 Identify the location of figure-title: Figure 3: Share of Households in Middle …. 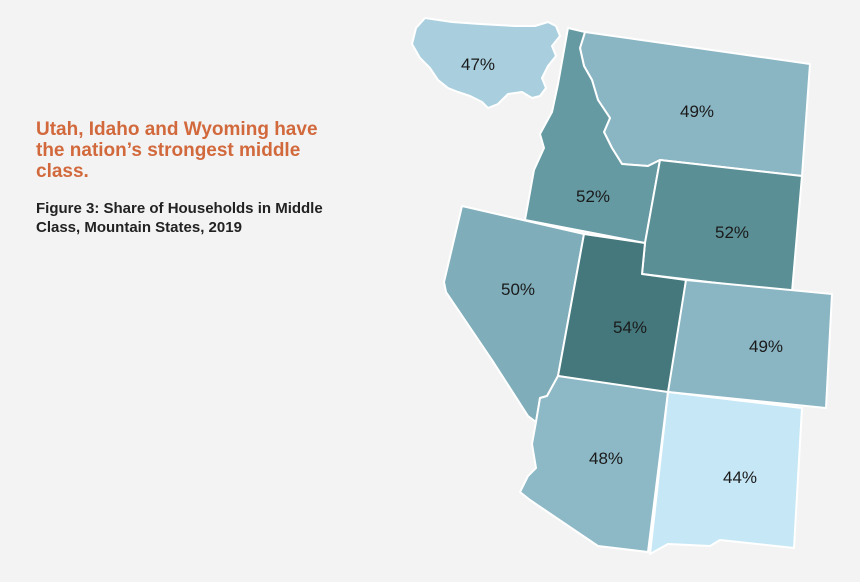
(179, 218).